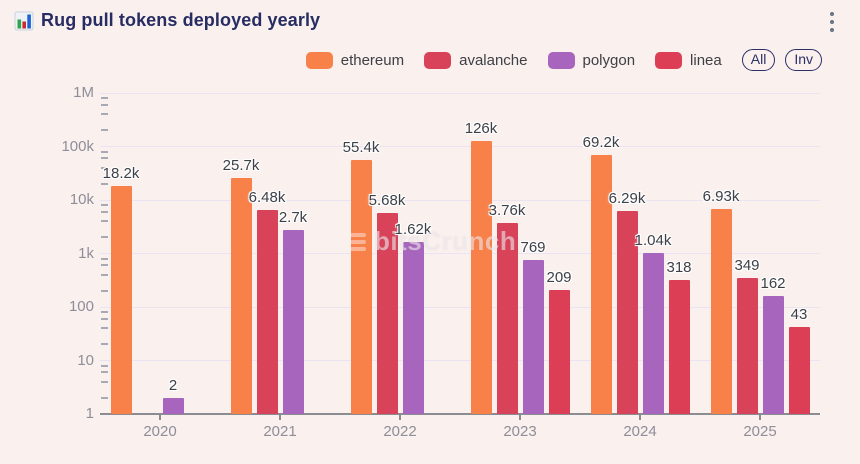 This screenshot has height=464, width=860. I want to click on y-tick-label: 1M, so click(83, 92).